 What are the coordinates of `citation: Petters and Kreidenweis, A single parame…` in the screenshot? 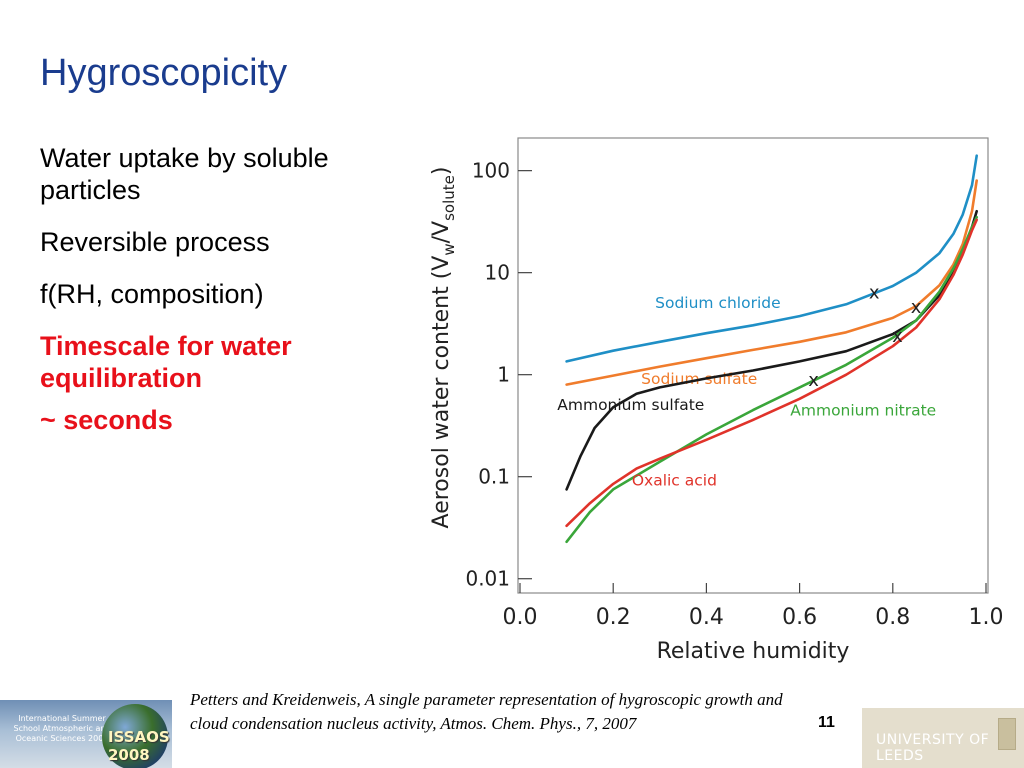 It's located at (486, 711).